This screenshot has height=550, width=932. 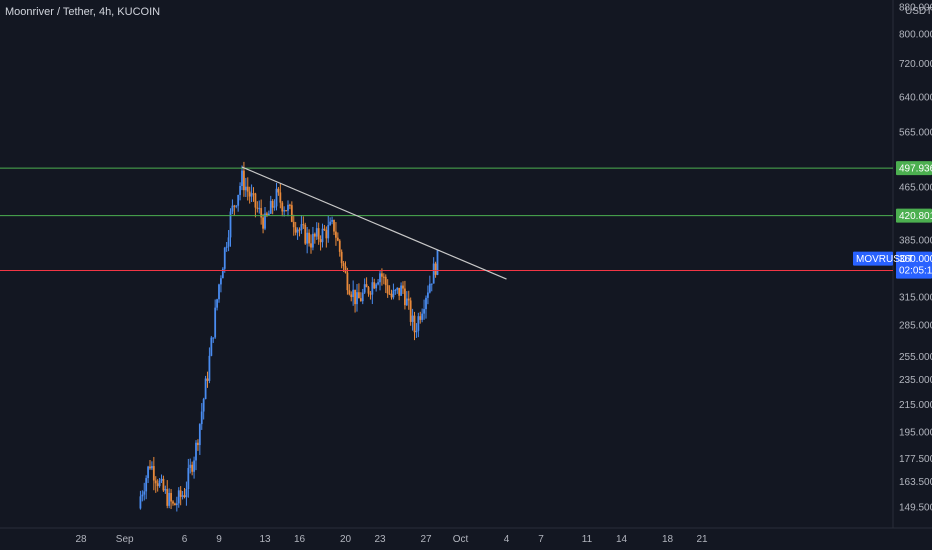 What do you see at coordinates (915, 34) in the screenshot?
I see `price-tick-label: 800.0000` at bounding box center [915, 34].